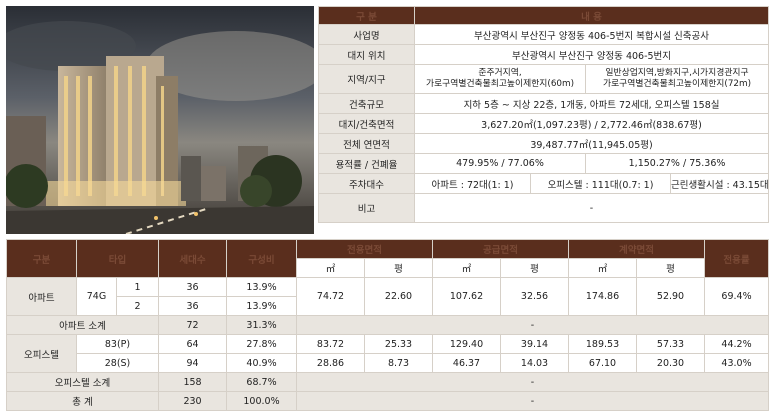 This screenshot has width=773, height=411. I want to click on off-row2-con-py: 20.30, so click(671, 363).